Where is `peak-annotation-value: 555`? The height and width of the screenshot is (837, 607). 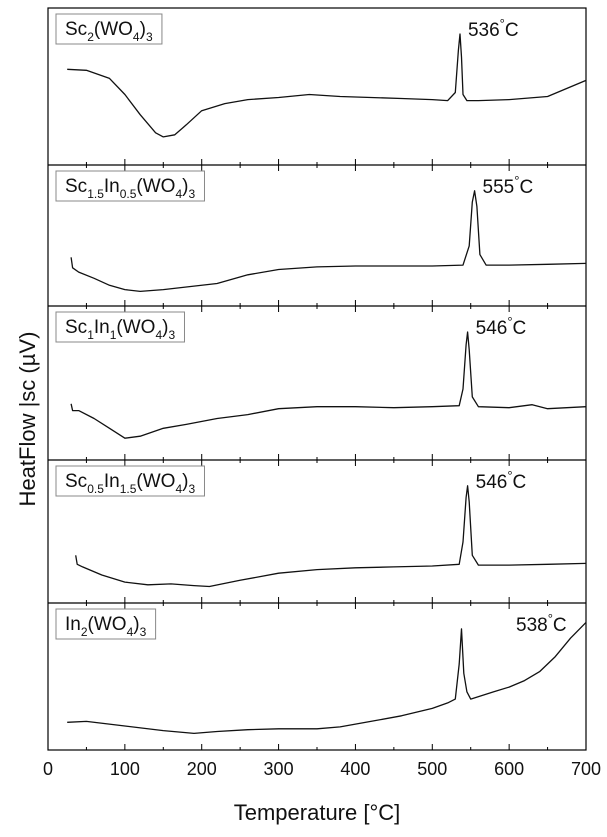 peak-annotation-value: 555 is located at coordinates (499, 187).